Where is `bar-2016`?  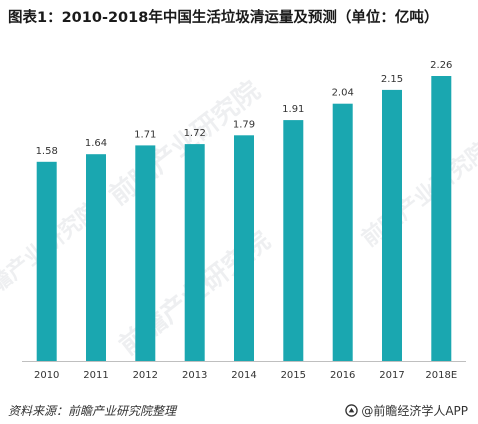
bar-2016 is located at coordinates (342, 232).